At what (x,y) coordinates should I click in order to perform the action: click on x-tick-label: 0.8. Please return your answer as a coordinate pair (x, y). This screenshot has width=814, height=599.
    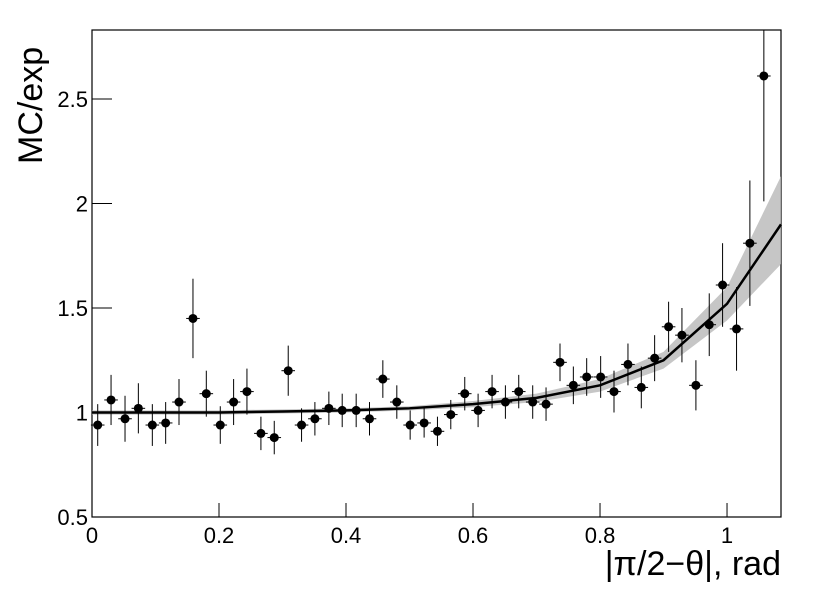
    Looking at the image, I should click on (600, 535).